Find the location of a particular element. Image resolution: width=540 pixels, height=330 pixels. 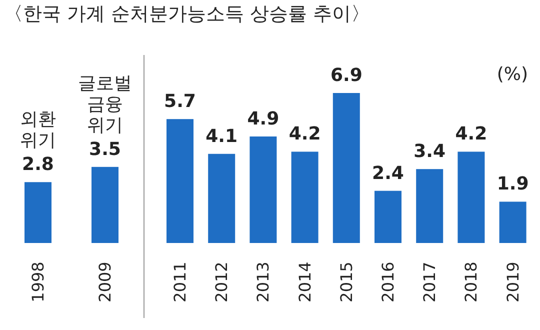

data-label: 4.1 is located at coordinates (222, 136).